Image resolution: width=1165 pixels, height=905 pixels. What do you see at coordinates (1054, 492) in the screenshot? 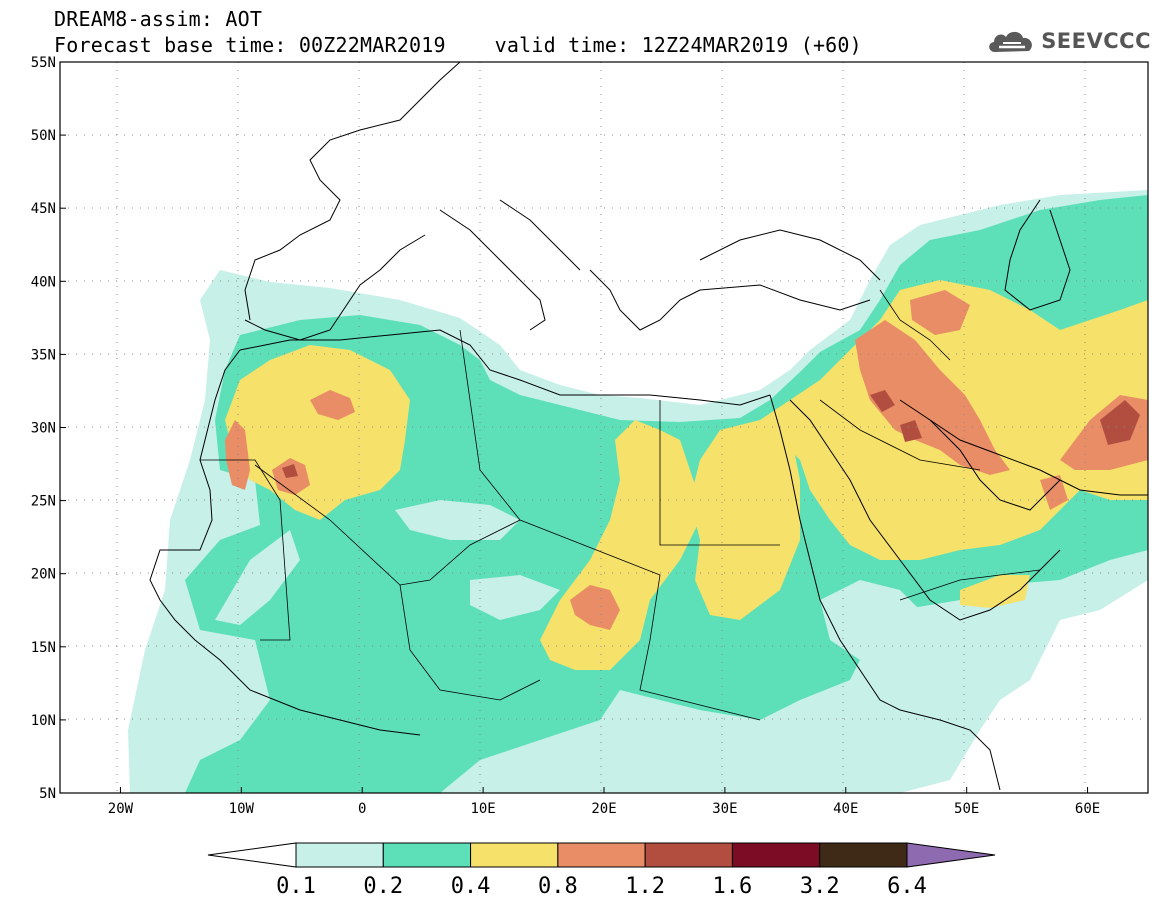
I see `aot-band-0.8-gulf` at bounding box center [1054, 492].